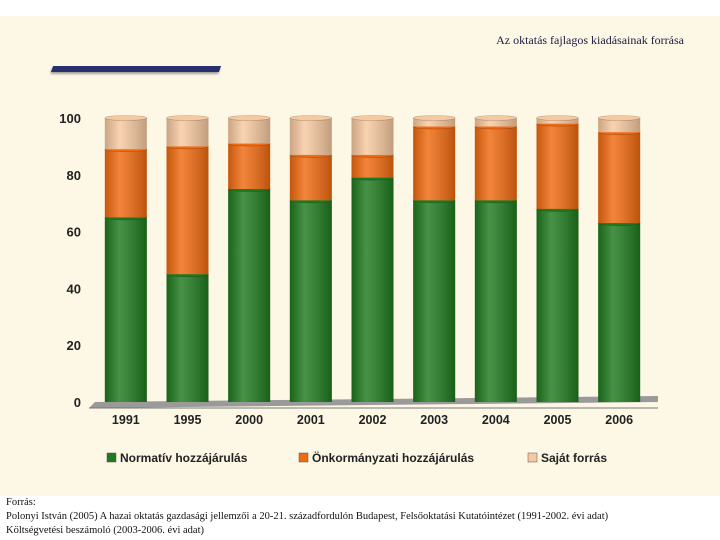 This screenshot has height=540, width=720. I want to click on x-axis: 1991 1995 2000 2001 2002 2003 2004 2005 2006, so click(372, 420).